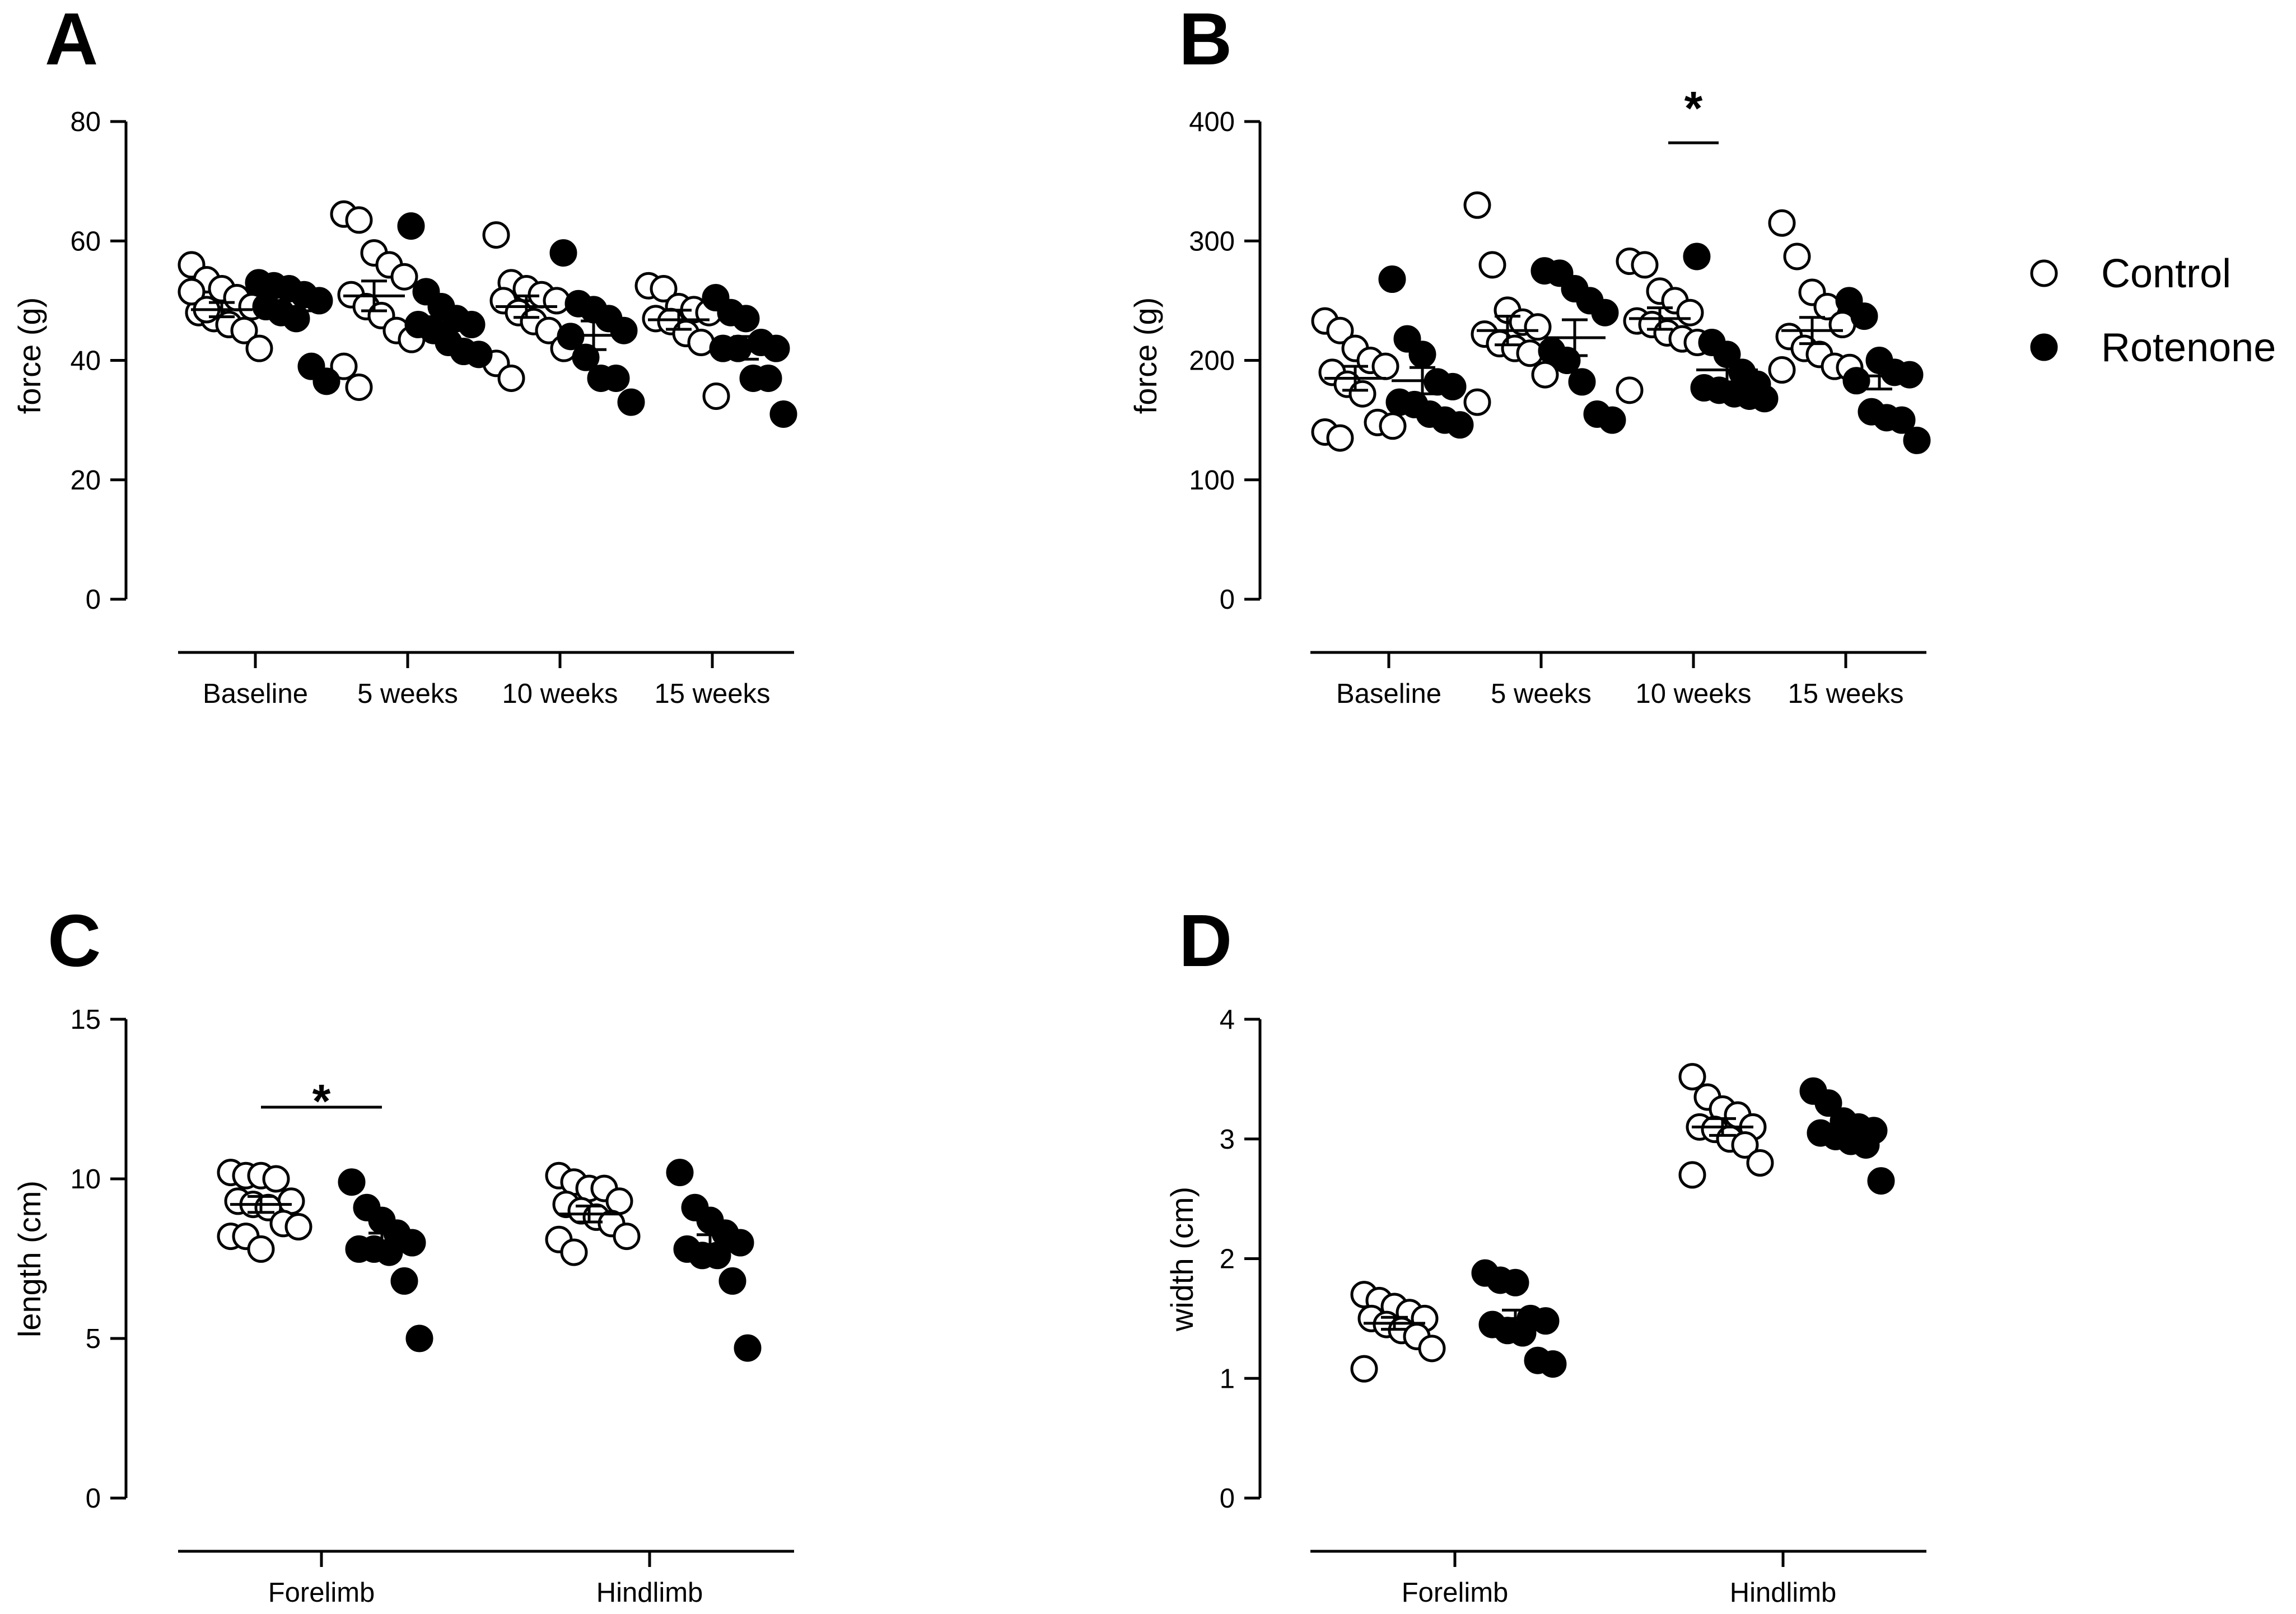  Describe the element at coordinates (1228, 1379) in the screenshot. I see `panel-d-y-tick-label: 1` at that location.